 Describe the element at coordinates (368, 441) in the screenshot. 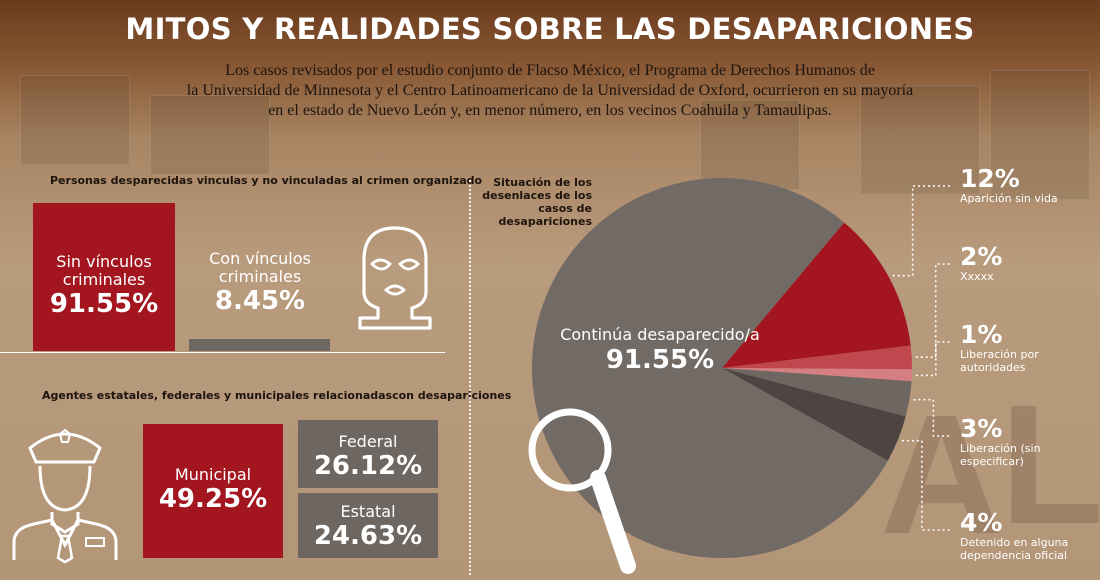

I see `federal-label: Federal` at that location.